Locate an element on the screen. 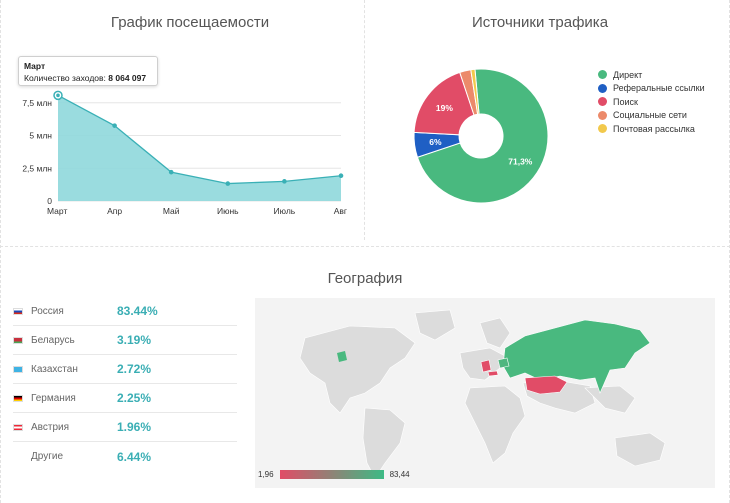  legend-item-referral: Реферальные ссылки is located at coordinates (651, 89).